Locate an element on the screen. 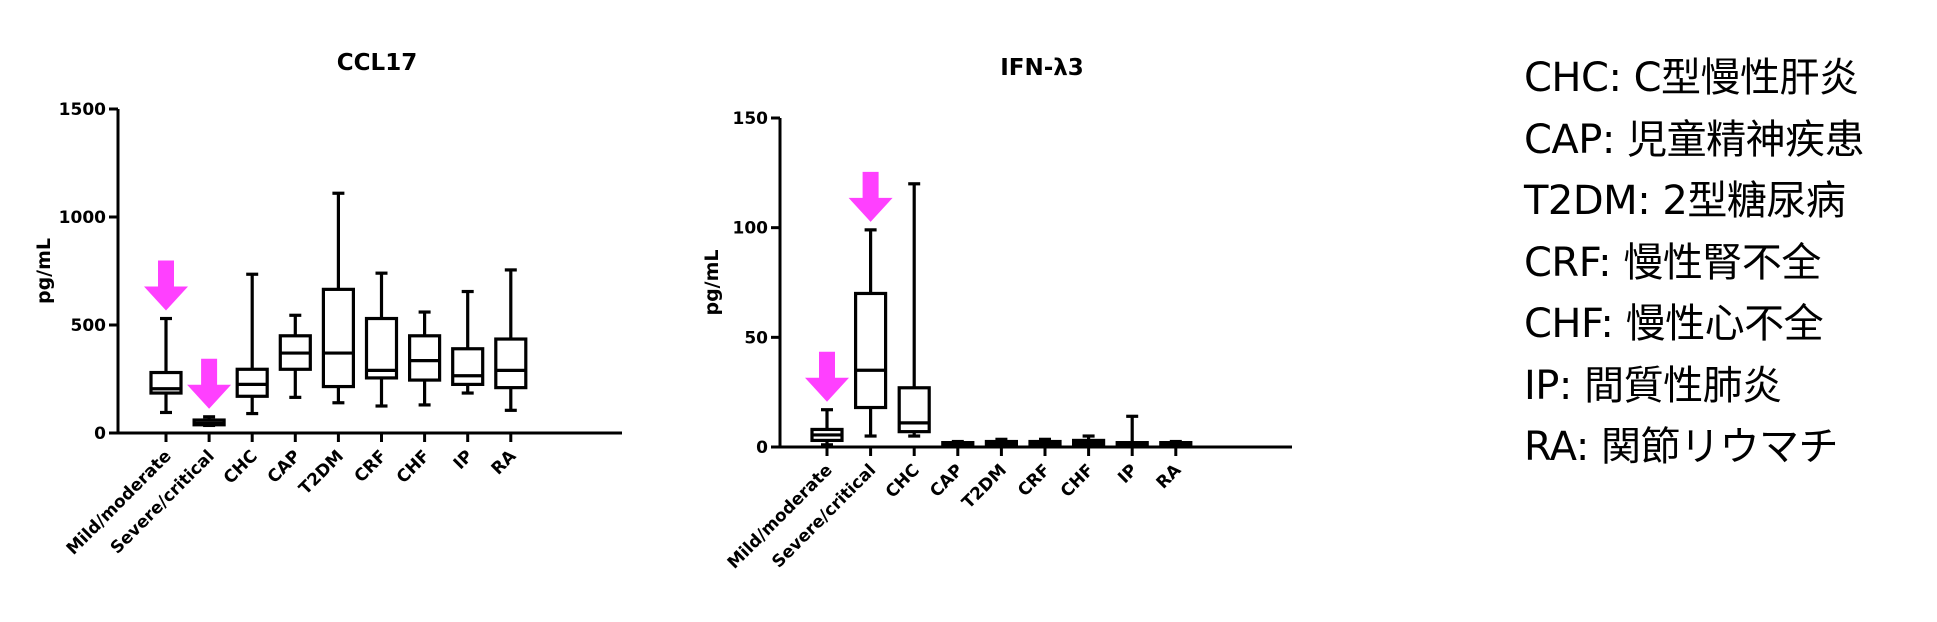 This screenshot has height=622, width=1937. legend-item-crf: CRF: 慢性腎不全 is located at coordinates (1672, 262).